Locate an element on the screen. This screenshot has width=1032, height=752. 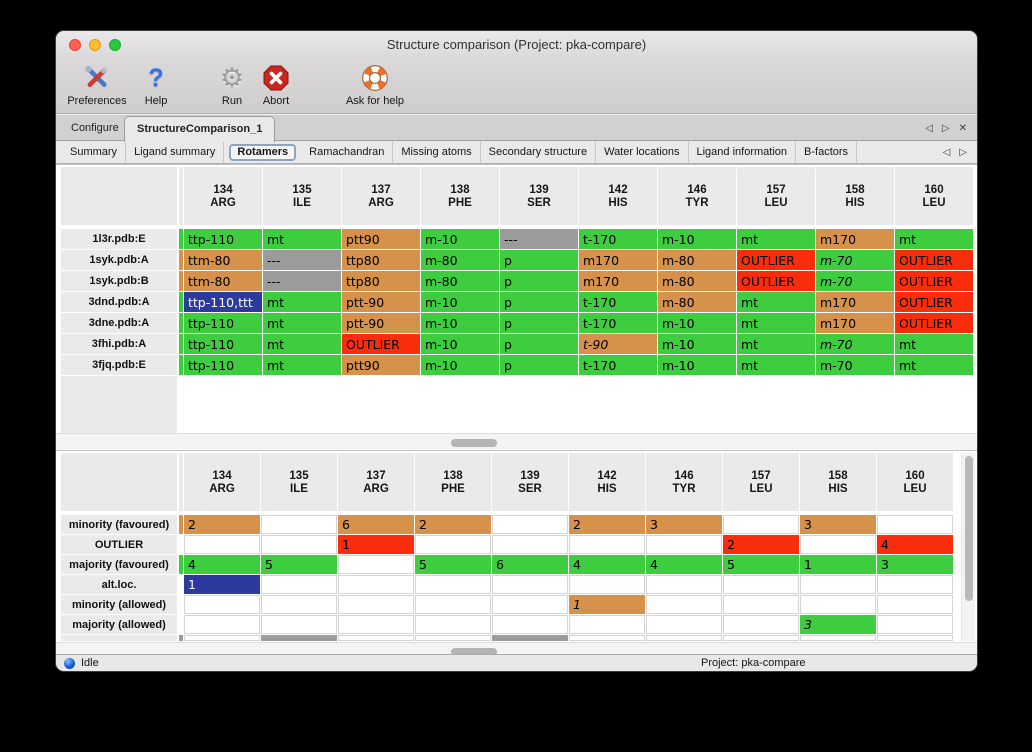
subtab-ligand-information: Ligand information is located at coordinates (743, 152).